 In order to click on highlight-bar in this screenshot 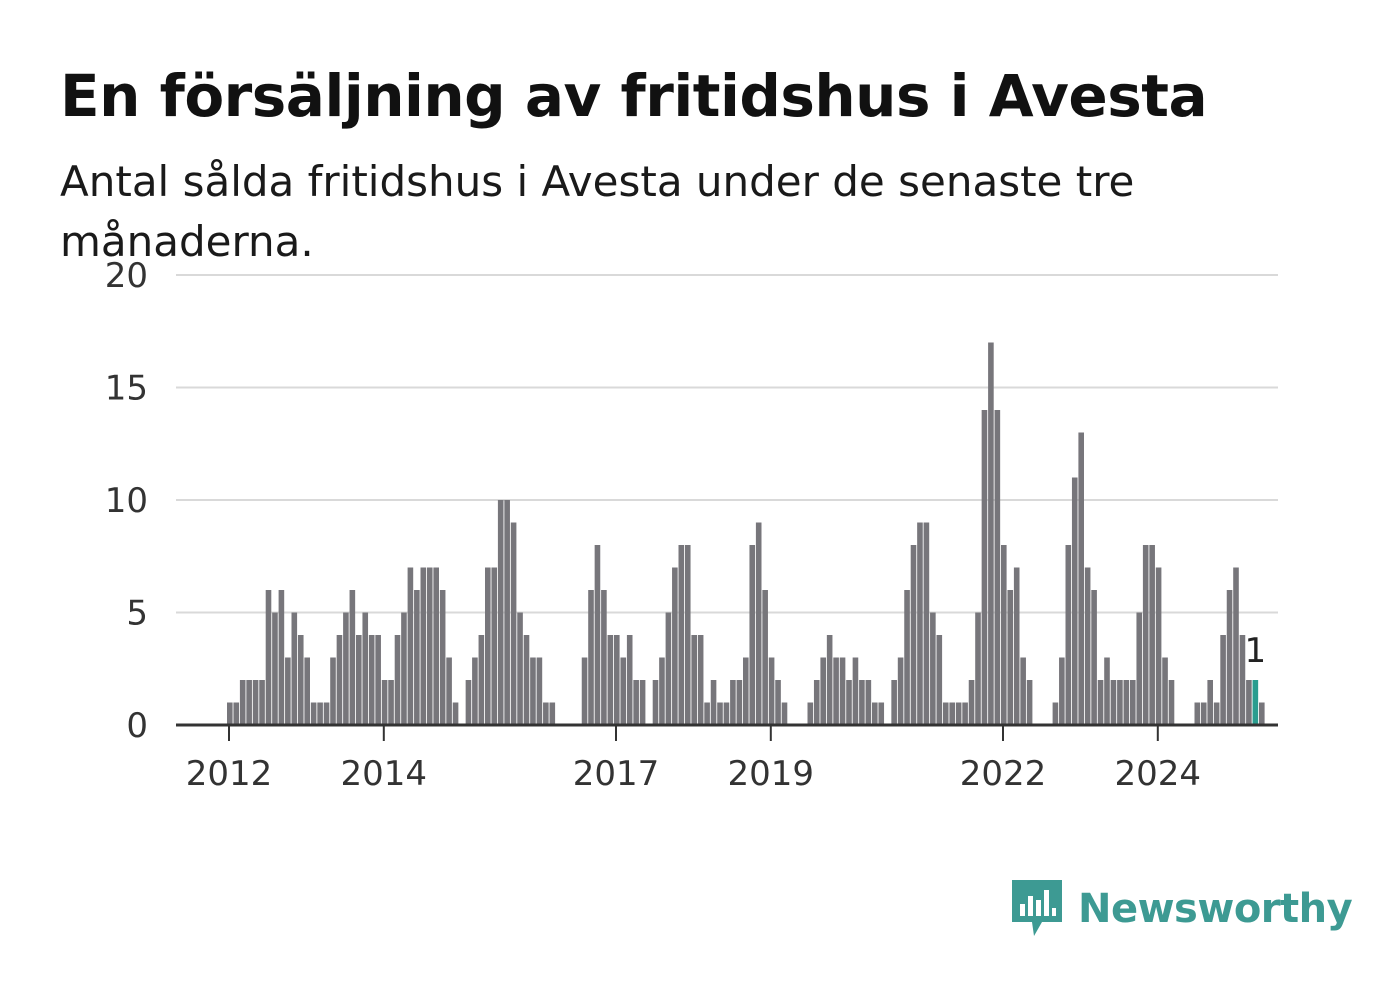, I will do `click(1255, 702)`.